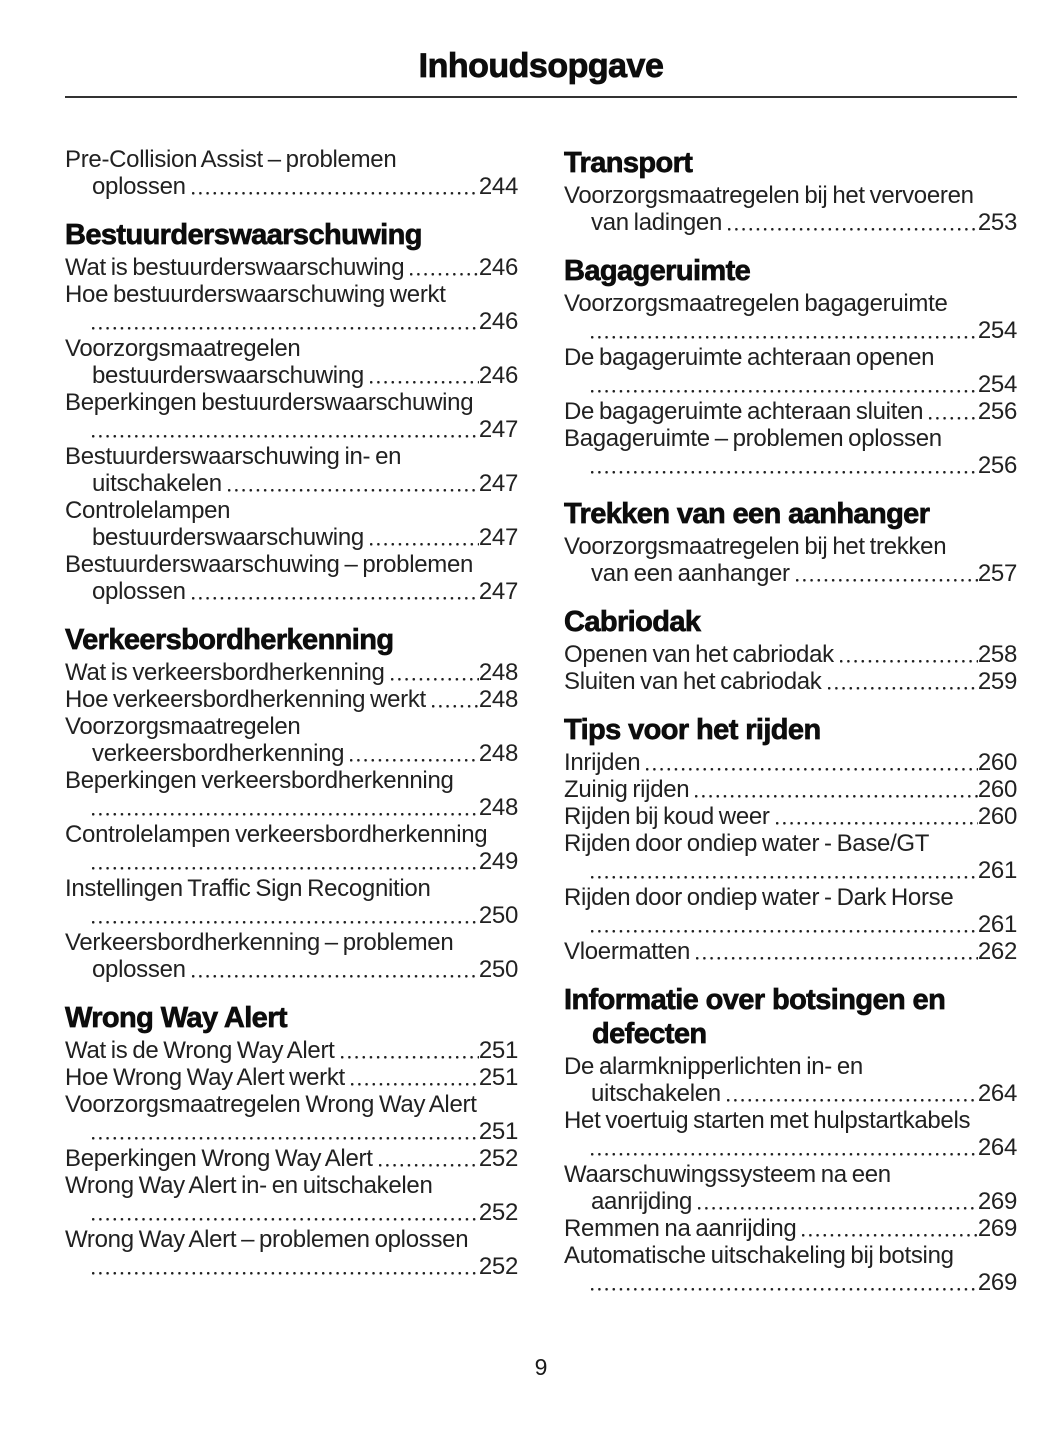  Describe the element at coordinates (756, 303) in the screenshot. I see `entry-text: Voorzorgsmaatregelen bagageruimte` at that location.